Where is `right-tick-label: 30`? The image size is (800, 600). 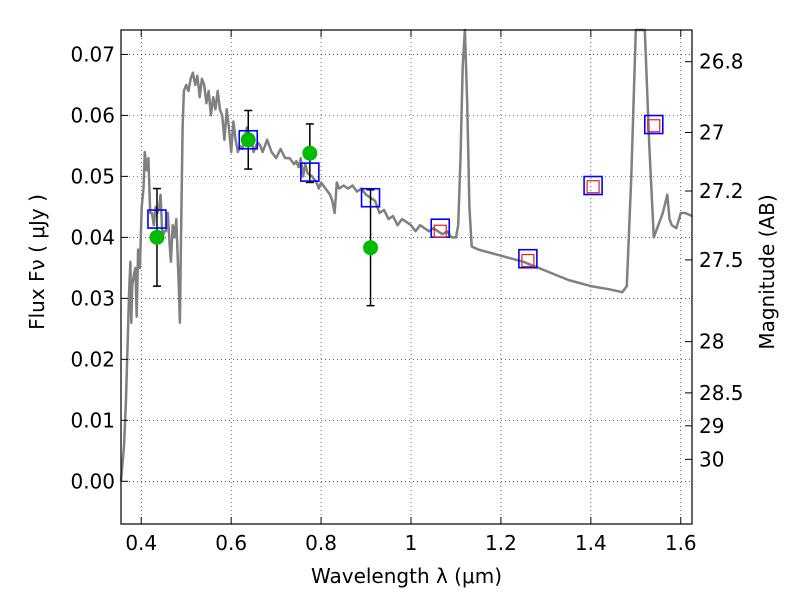 right-tick-label: 30 is located at coordinates (711, 459).